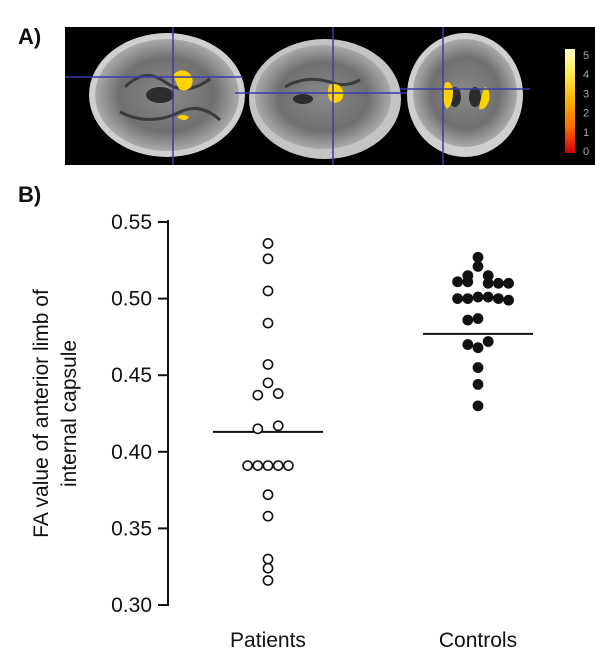 Image resolution: width=595 pixels, height=670 pixels. I want to click on group-patients, so click(268, 412).